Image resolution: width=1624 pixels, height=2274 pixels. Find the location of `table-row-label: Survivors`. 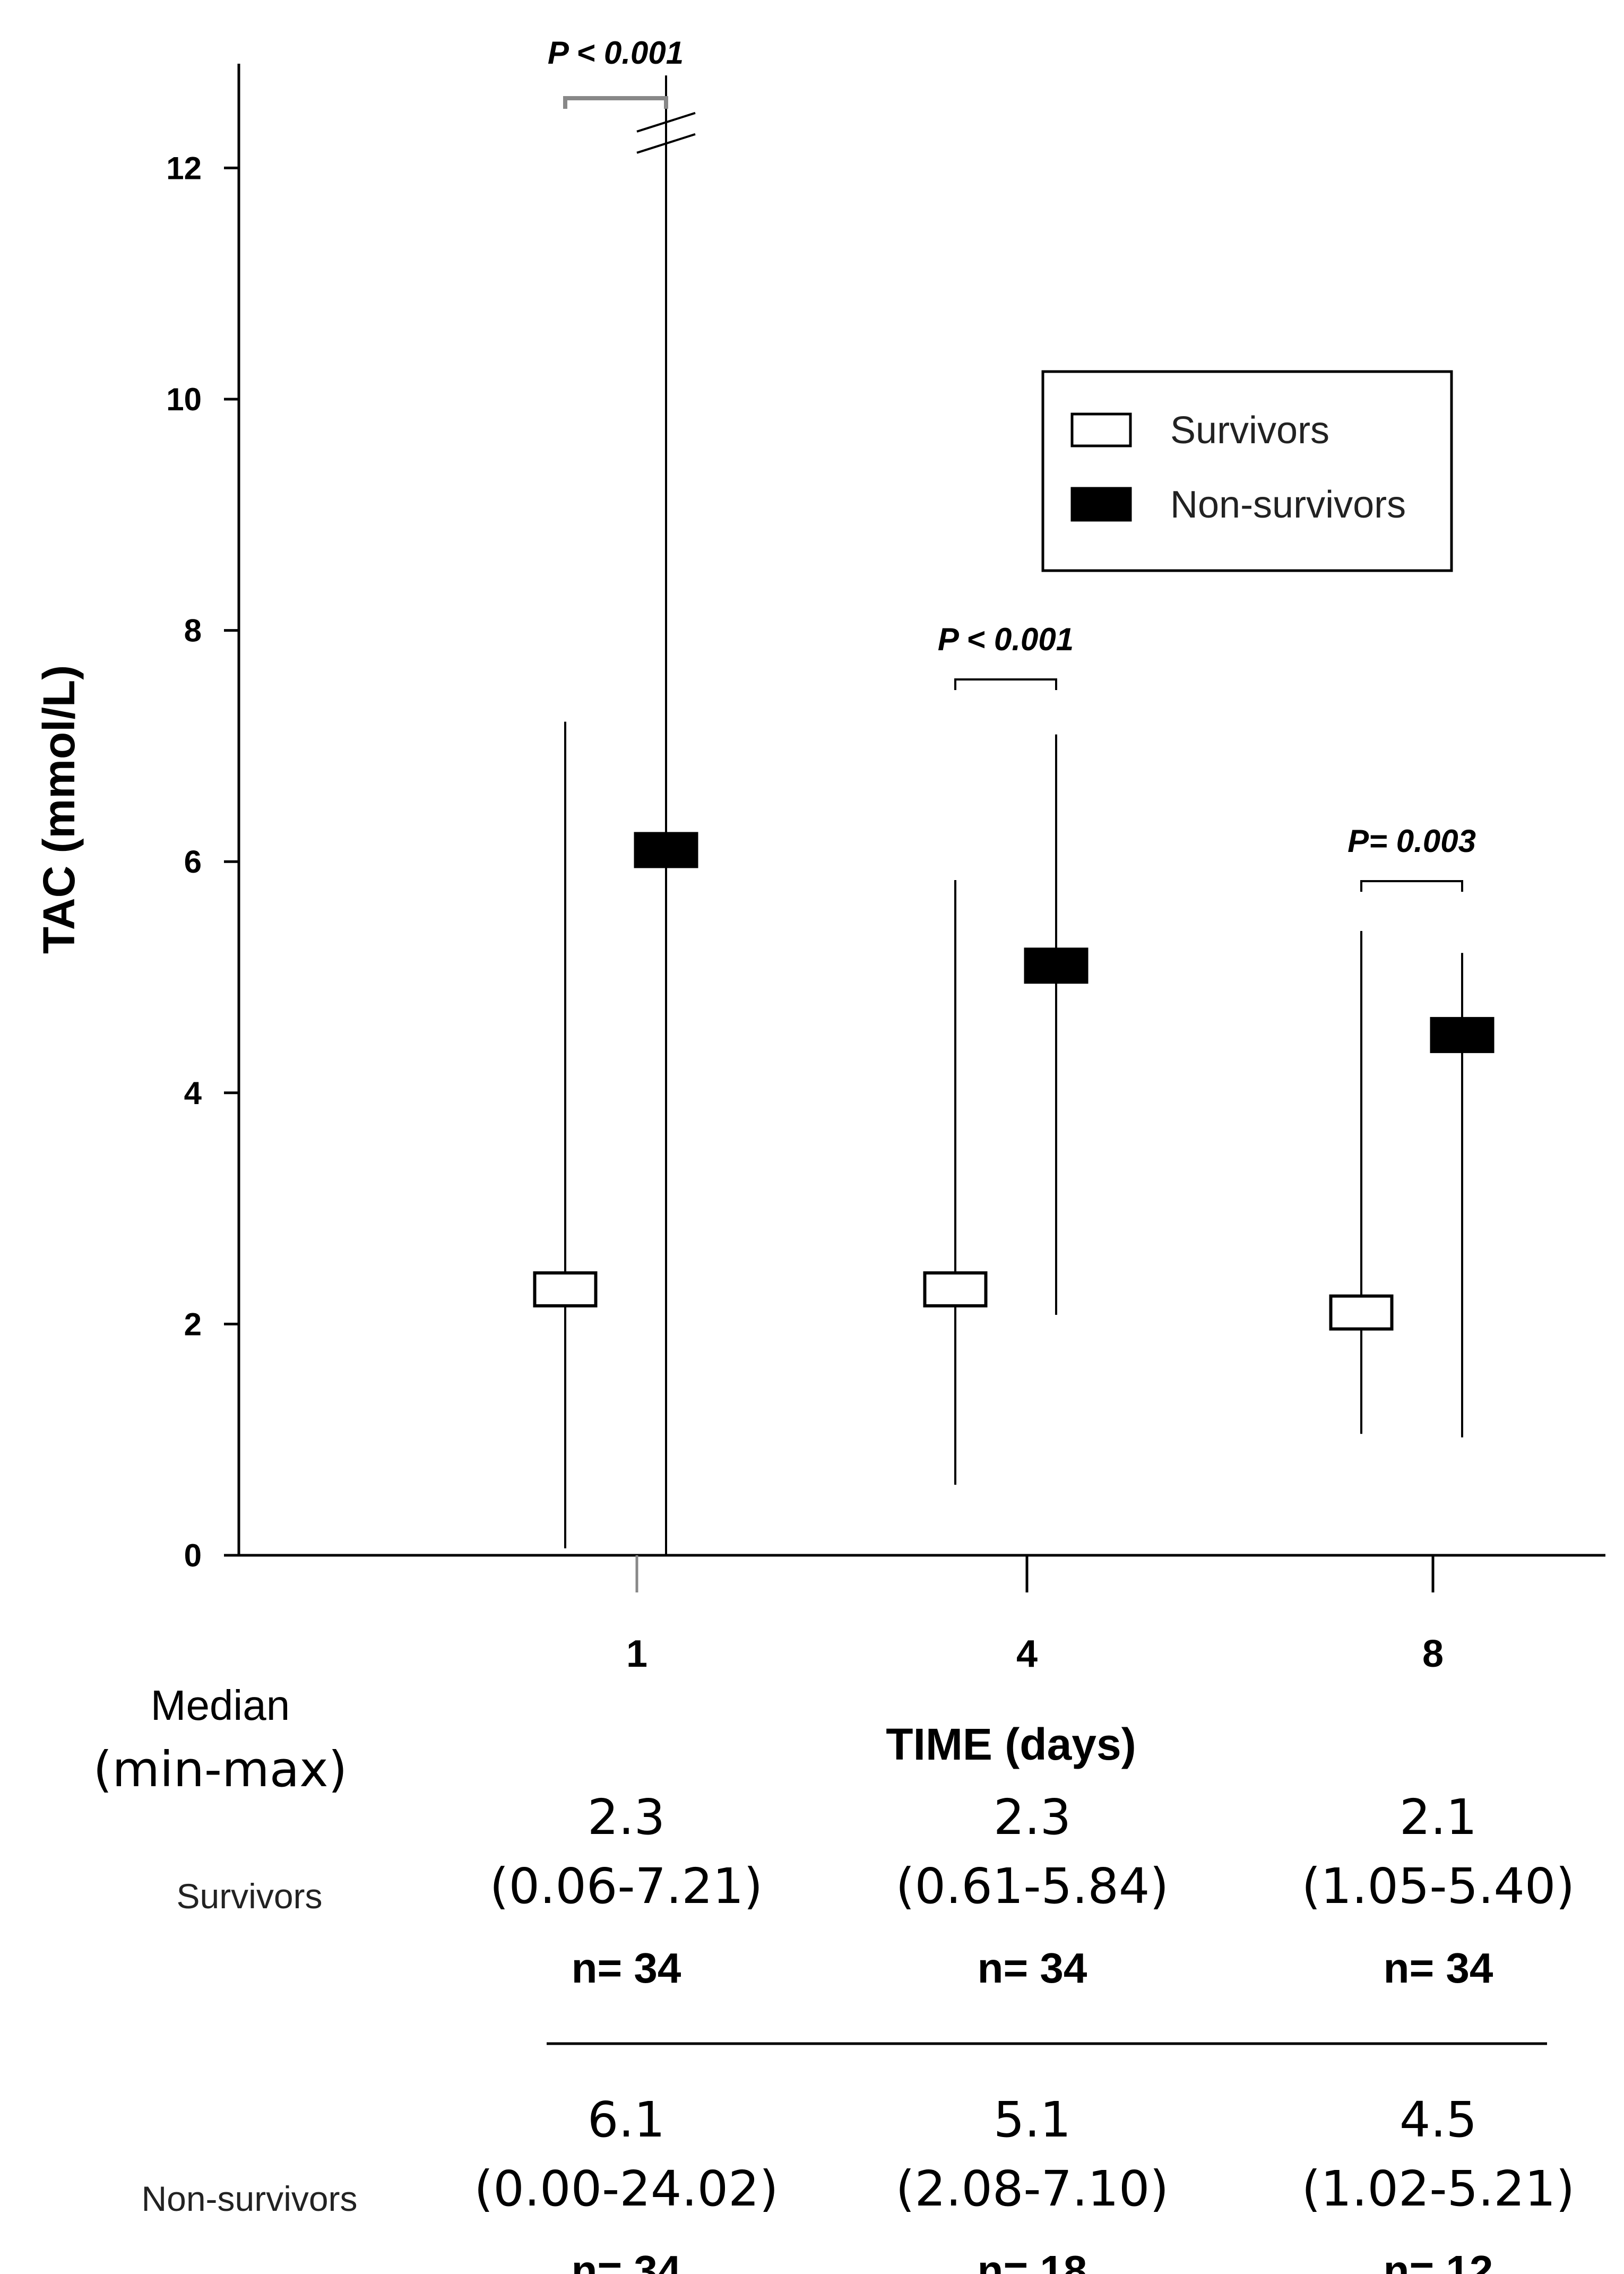

table-row-label: Survivors is located at coordinates (249, 1896).